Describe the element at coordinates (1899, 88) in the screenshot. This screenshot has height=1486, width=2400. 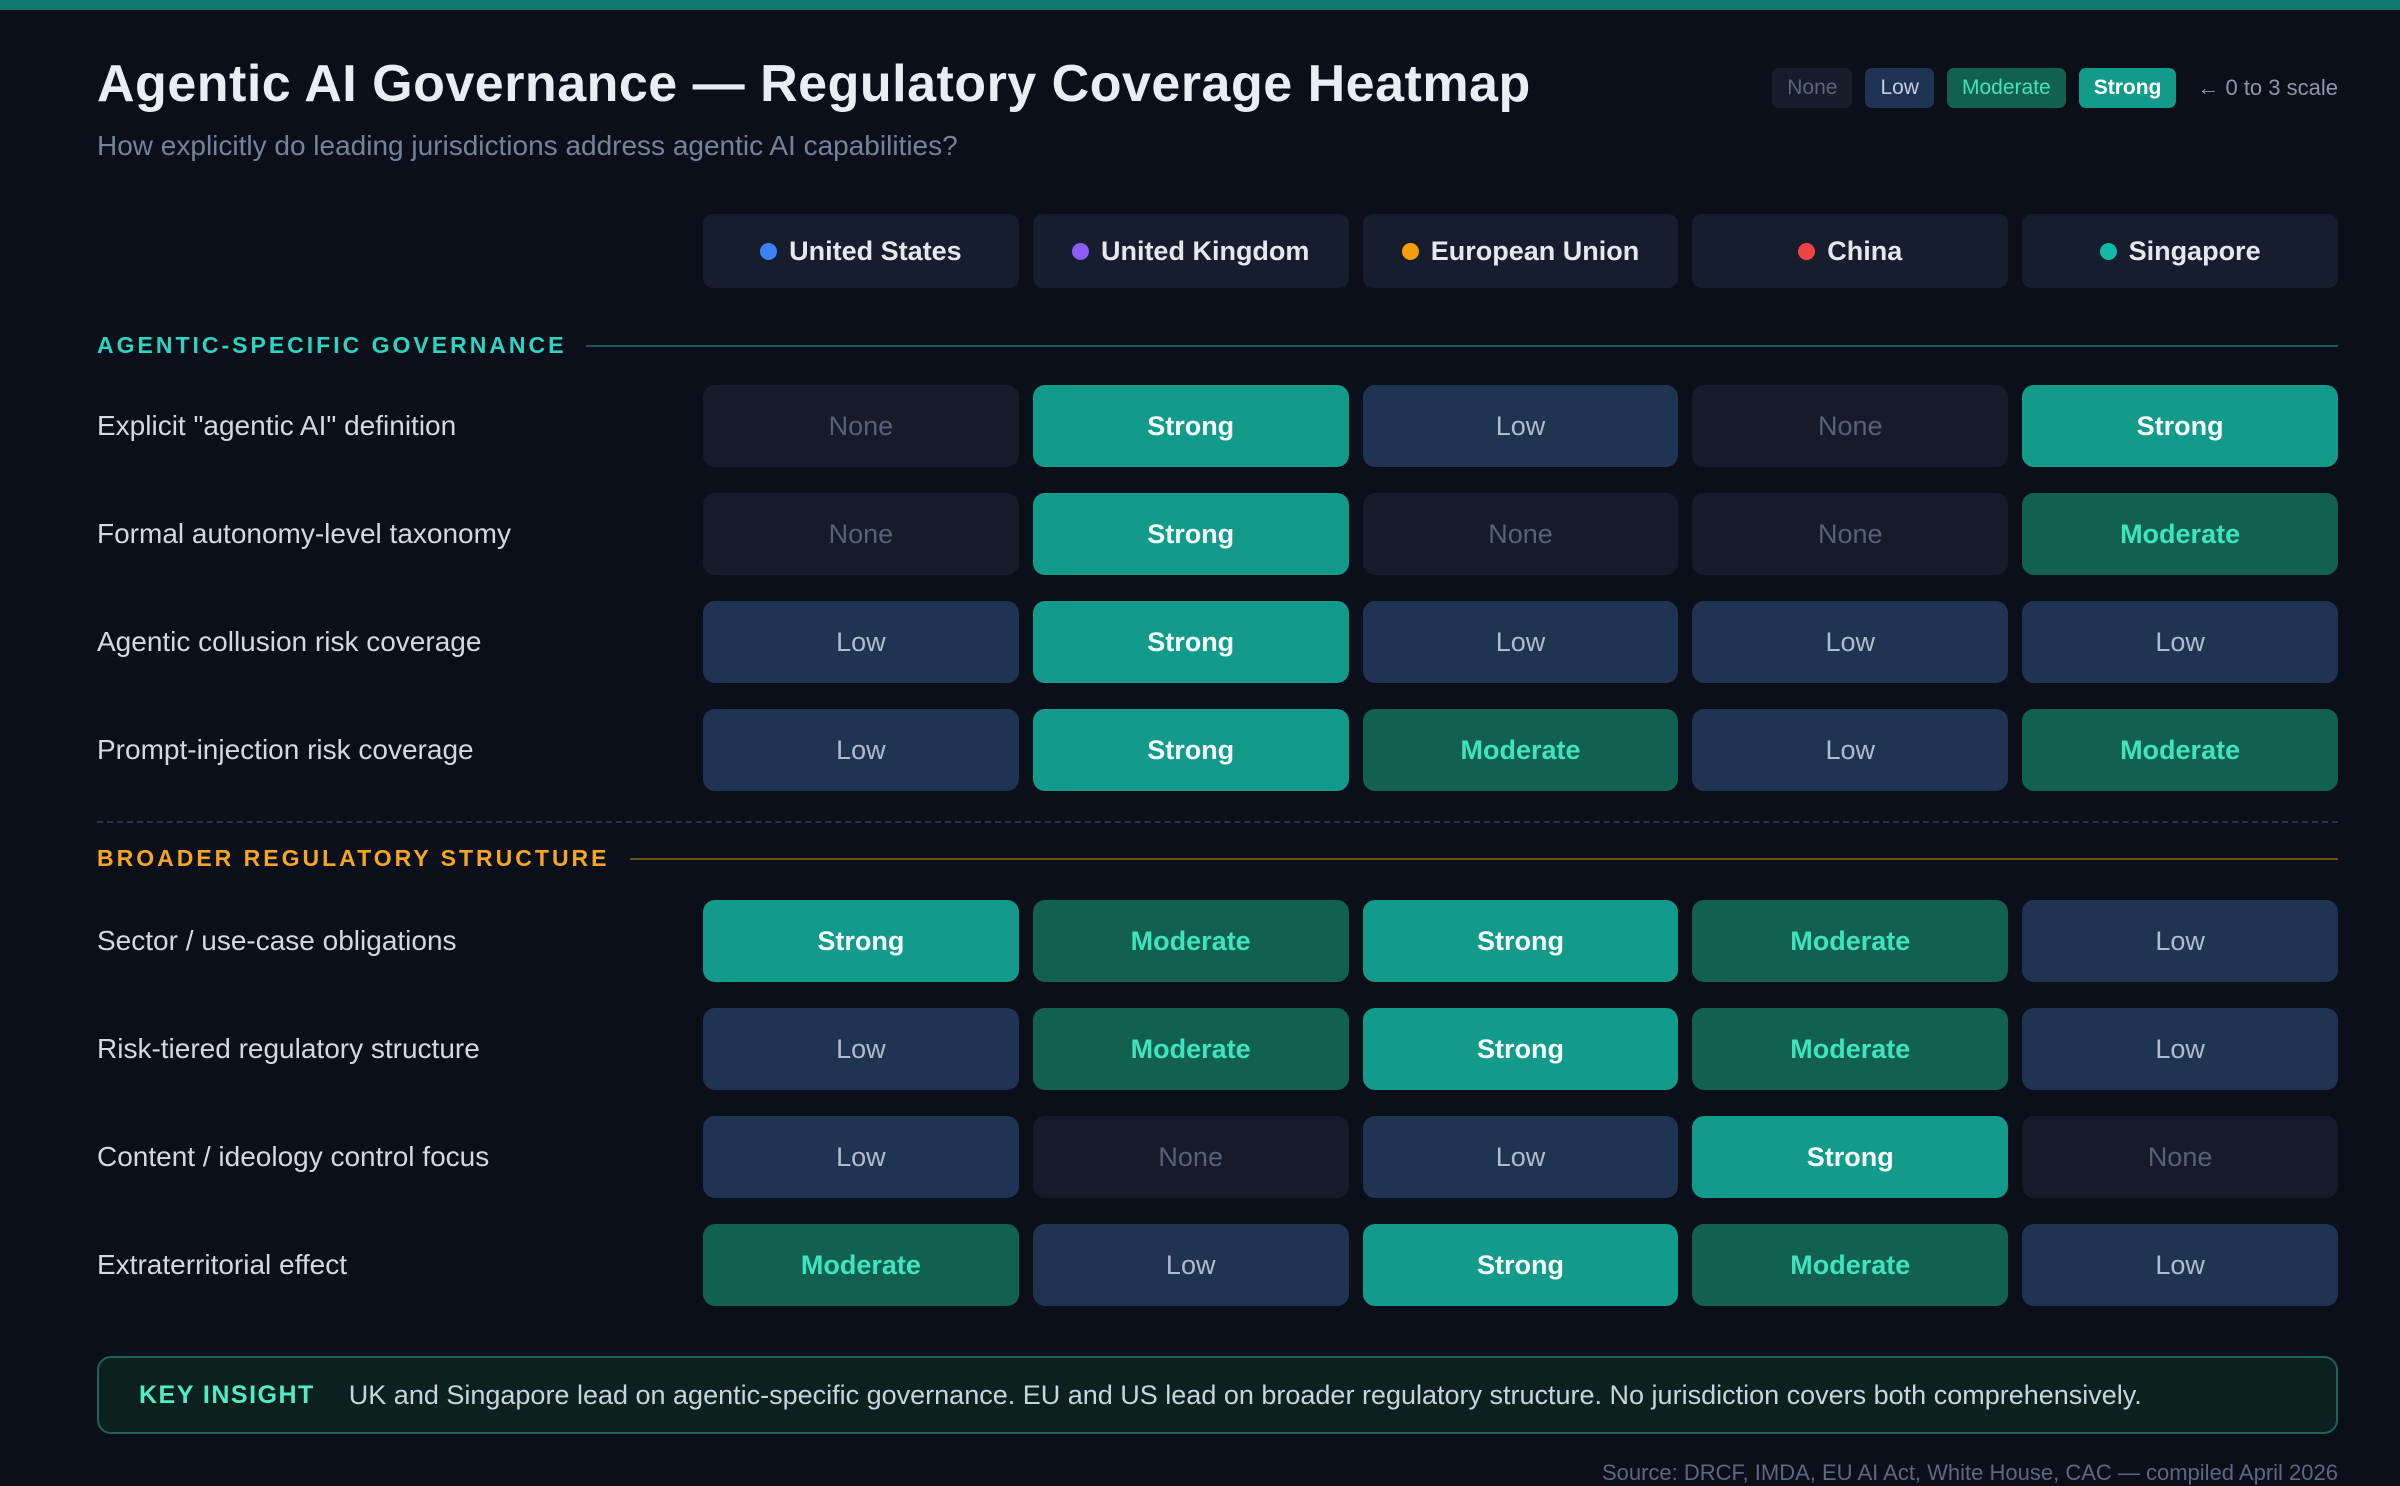
I see `legend-chip-low: Low` at that location.